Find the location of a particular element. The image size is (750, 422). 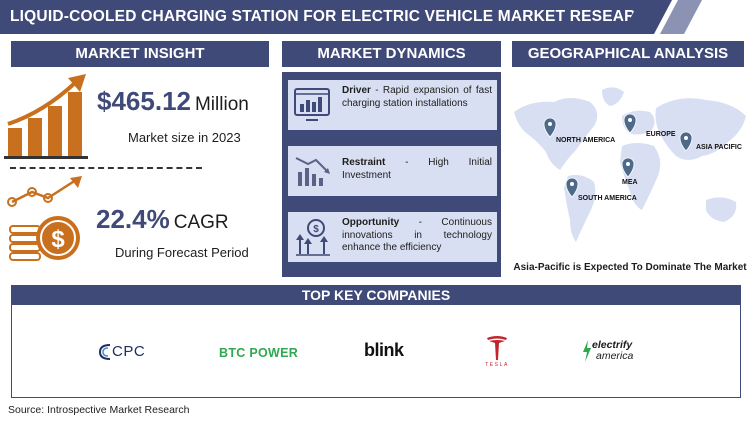

region-europe: EUROPE is located at coordinates (661, 134).